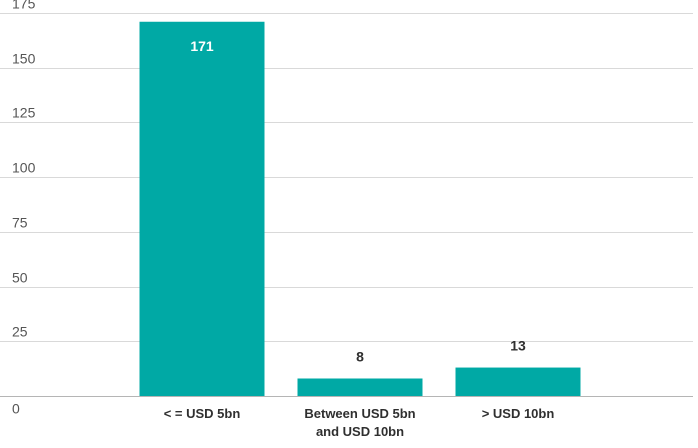 The height and width of the screenshot is (448, 698). What do you see at coordinates (24, 168) in the screenshot?
I see `y-tick-label: 100` at bounding box center [24, 168].